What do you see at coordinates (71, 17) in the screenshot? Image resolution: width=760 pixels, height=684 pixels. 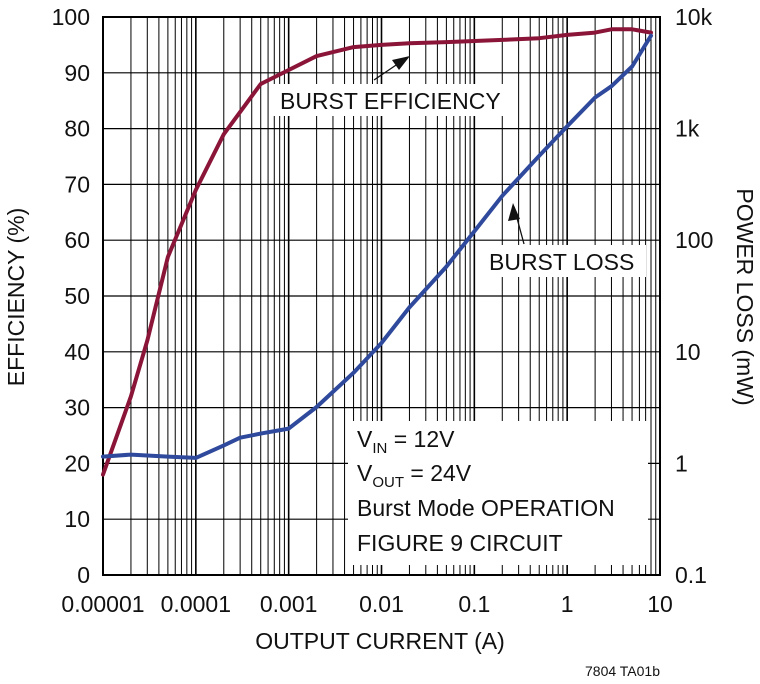 I see `y-left-tick-label: 100` at bounding box center [71, 17].